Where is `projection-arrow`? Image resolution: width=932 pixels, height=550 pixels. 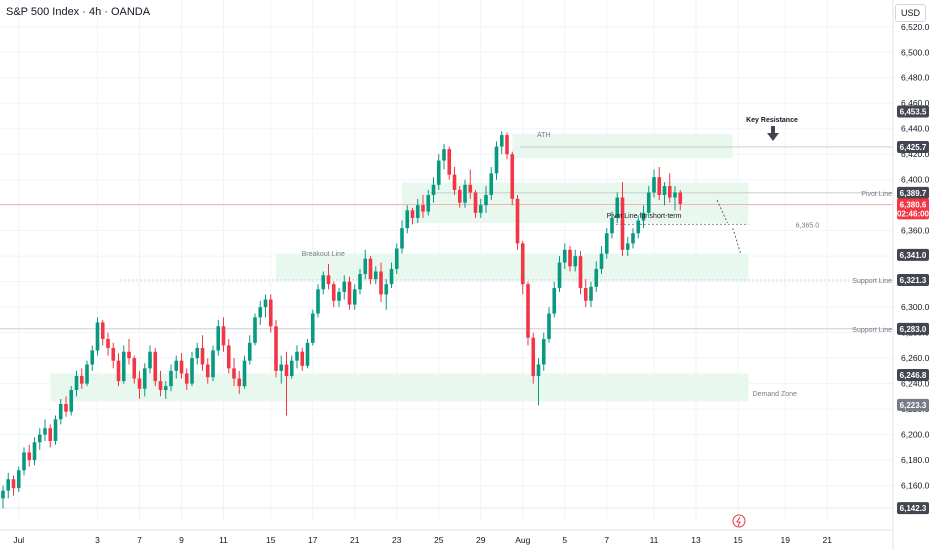 projection-arrow is located at coordinates (722, 211).